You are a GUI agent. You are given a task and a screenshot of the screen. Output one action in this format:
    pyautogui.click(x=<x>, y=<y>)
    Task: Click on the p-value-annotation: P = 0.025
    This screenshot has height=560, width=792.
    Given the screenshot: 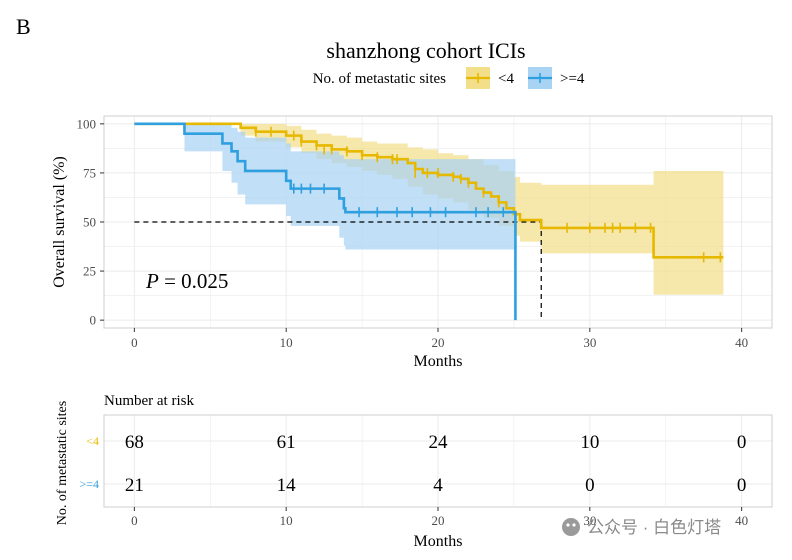 What is the action you would take?
    pyautogui.click(x=186, y=281)
    